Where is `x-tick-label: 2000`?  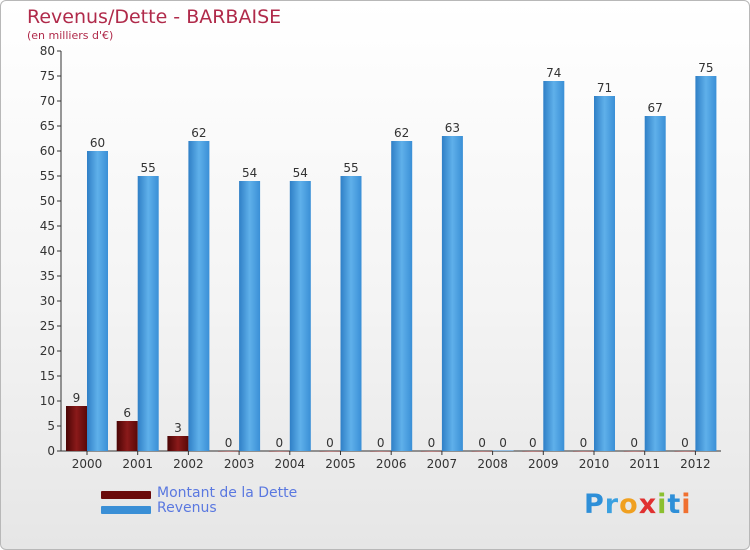 x-tick-label: 2000 is located at coordinates (87, 464).